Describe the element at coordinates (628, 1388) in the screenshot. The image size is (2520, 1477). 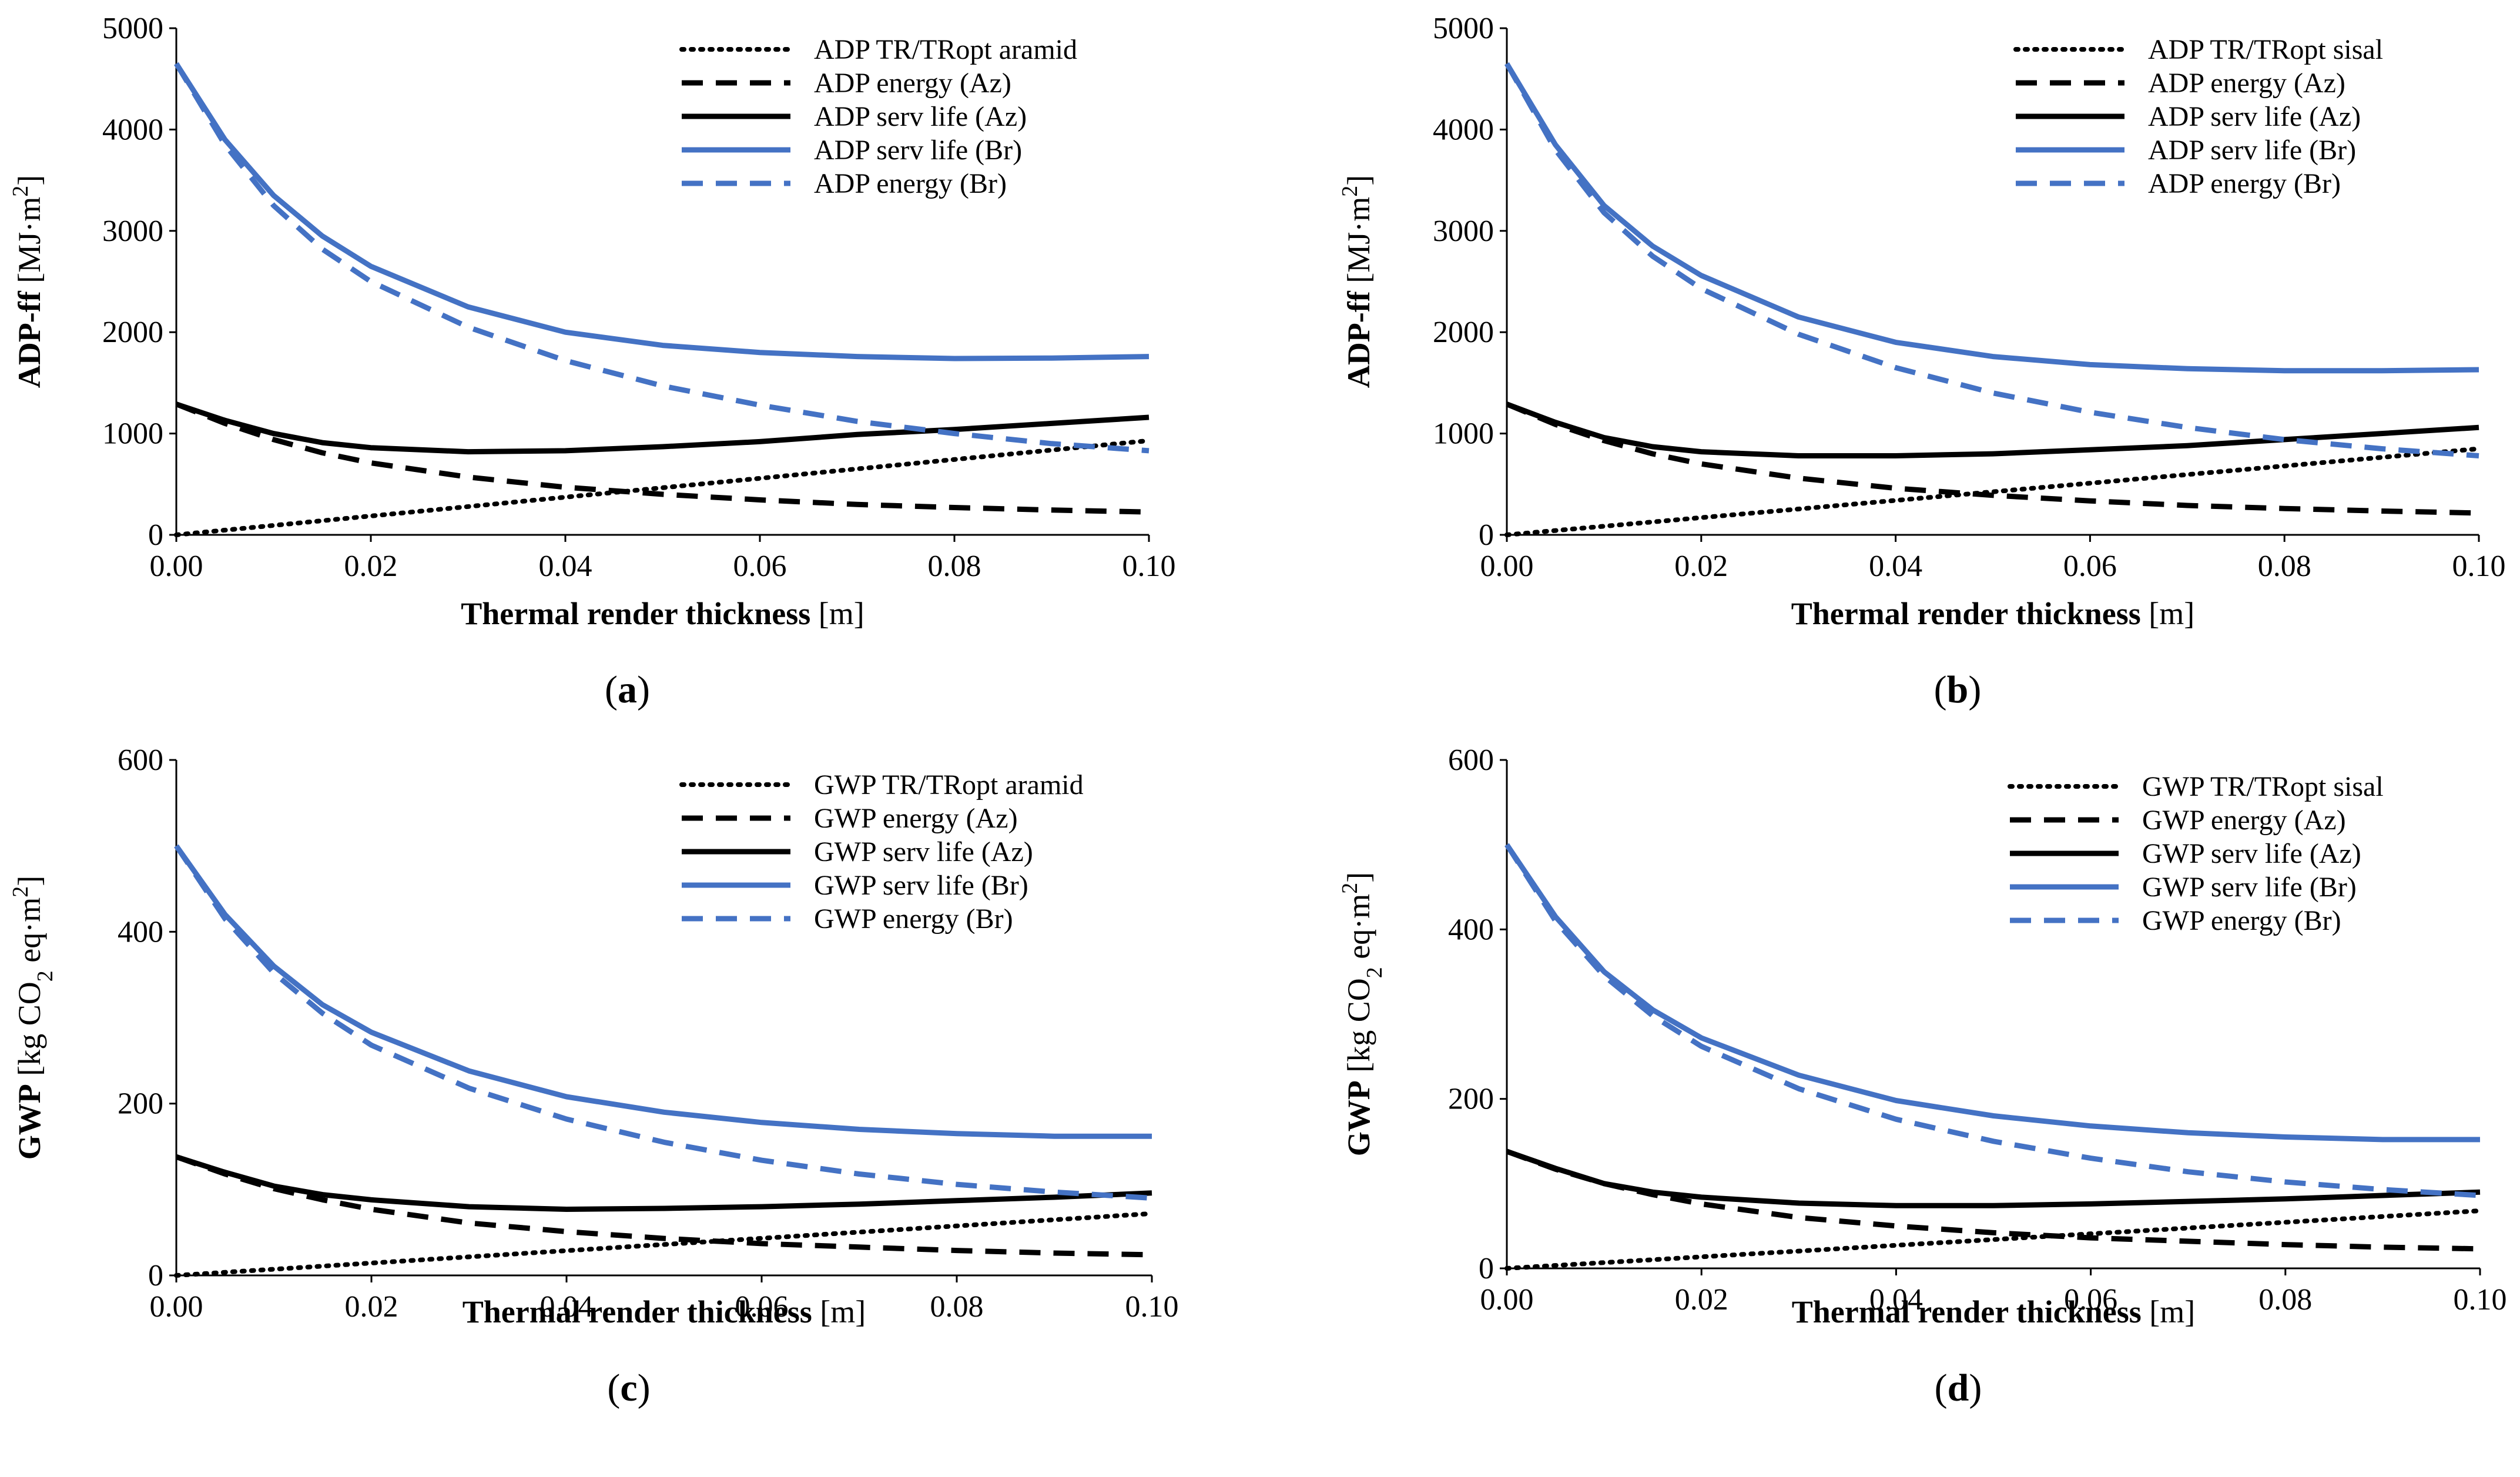
I see `panel-label: (c)` at that location.